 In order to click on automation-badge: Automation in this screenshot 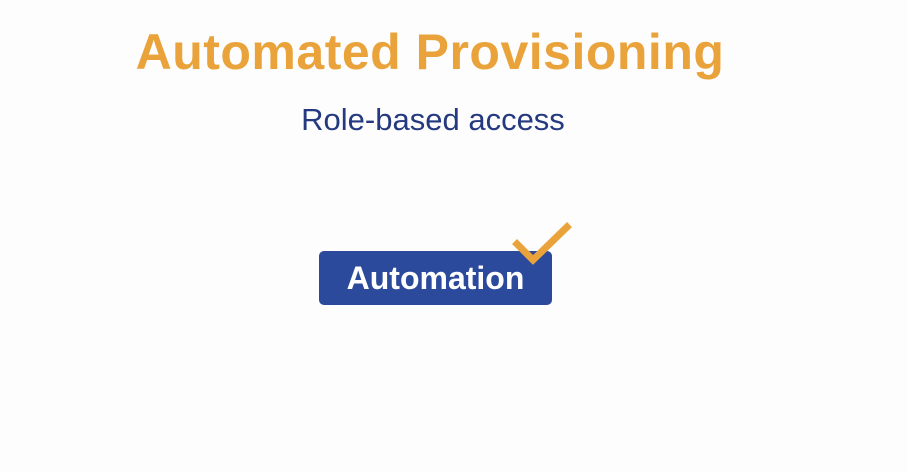, I will do `click(435, 278)`.